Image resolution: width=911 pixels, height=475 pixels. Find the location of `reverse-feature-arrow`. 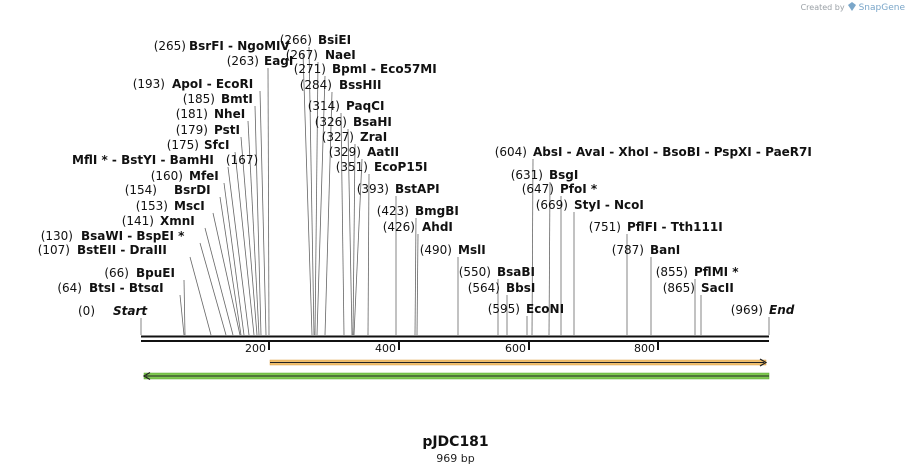

reverse-feature-arrow is located at coordinates (456, 376).